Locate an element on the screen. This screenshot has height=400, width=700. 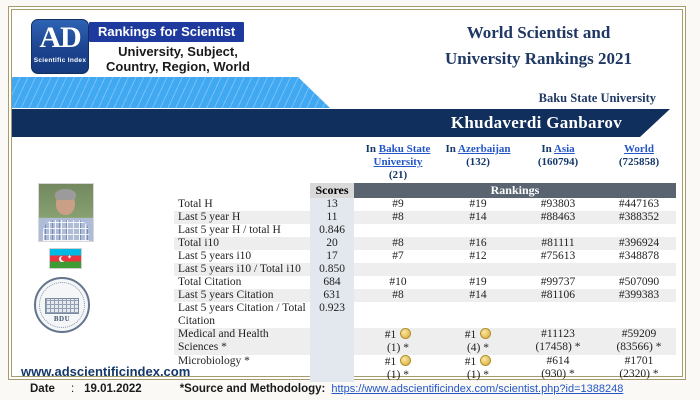
row-score: 20 is located at coordinates (332, 243).